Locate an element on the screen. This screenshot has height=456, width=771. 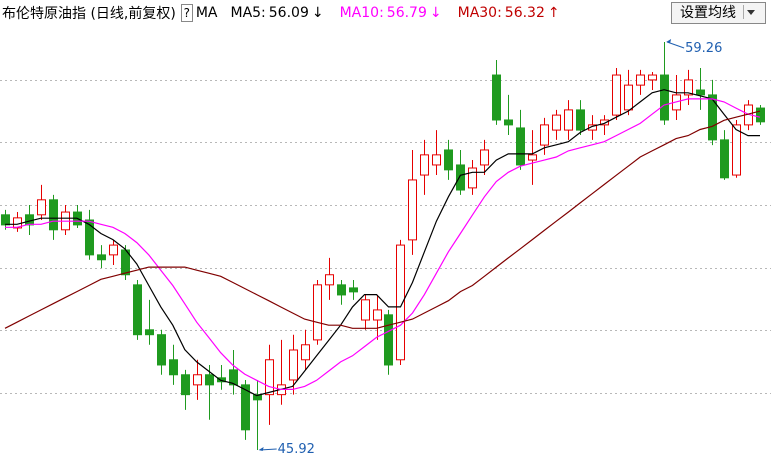
dropdown-arrow is located at coordinates (750, 12).